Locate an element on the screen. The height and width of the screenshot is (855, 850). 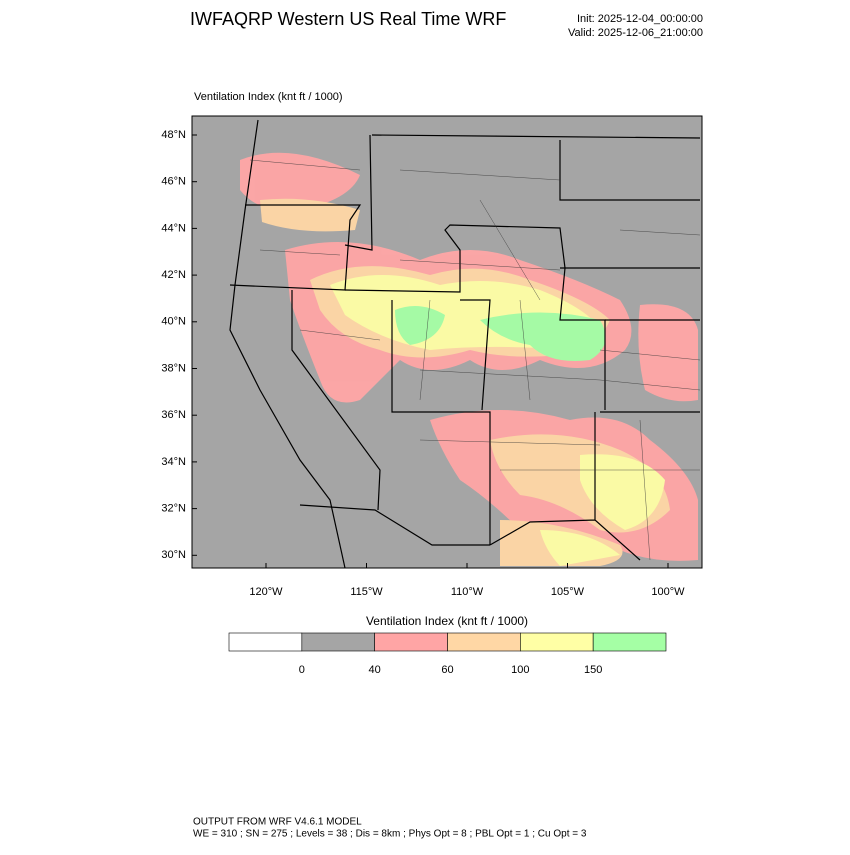
lon-label: 120°W is located at coordinates (266, 592).